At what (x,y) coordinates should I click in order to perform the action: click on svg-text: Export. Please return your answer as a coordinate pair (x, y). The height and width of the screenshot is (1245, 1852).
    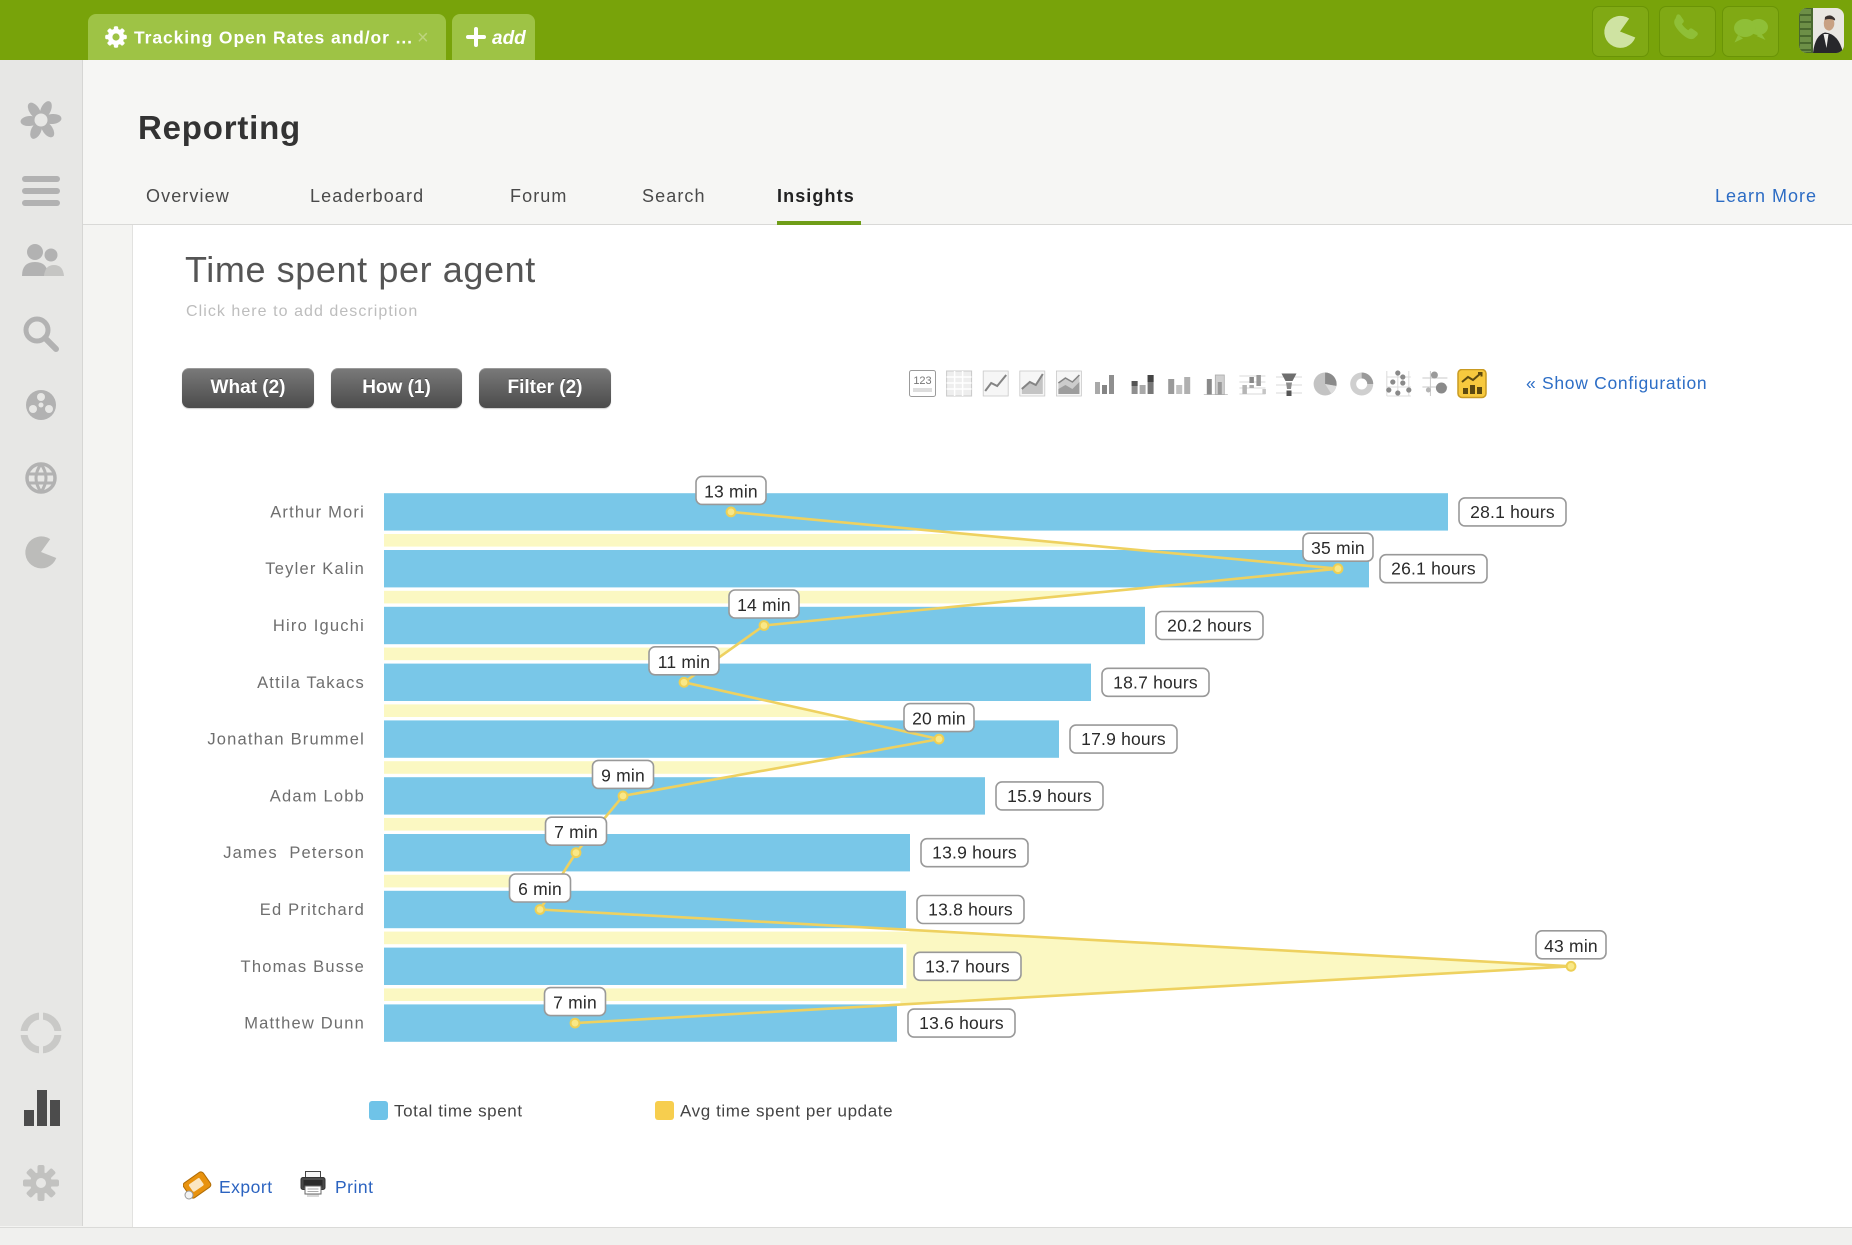
    Looking at the image, I should click on (246, 1187).